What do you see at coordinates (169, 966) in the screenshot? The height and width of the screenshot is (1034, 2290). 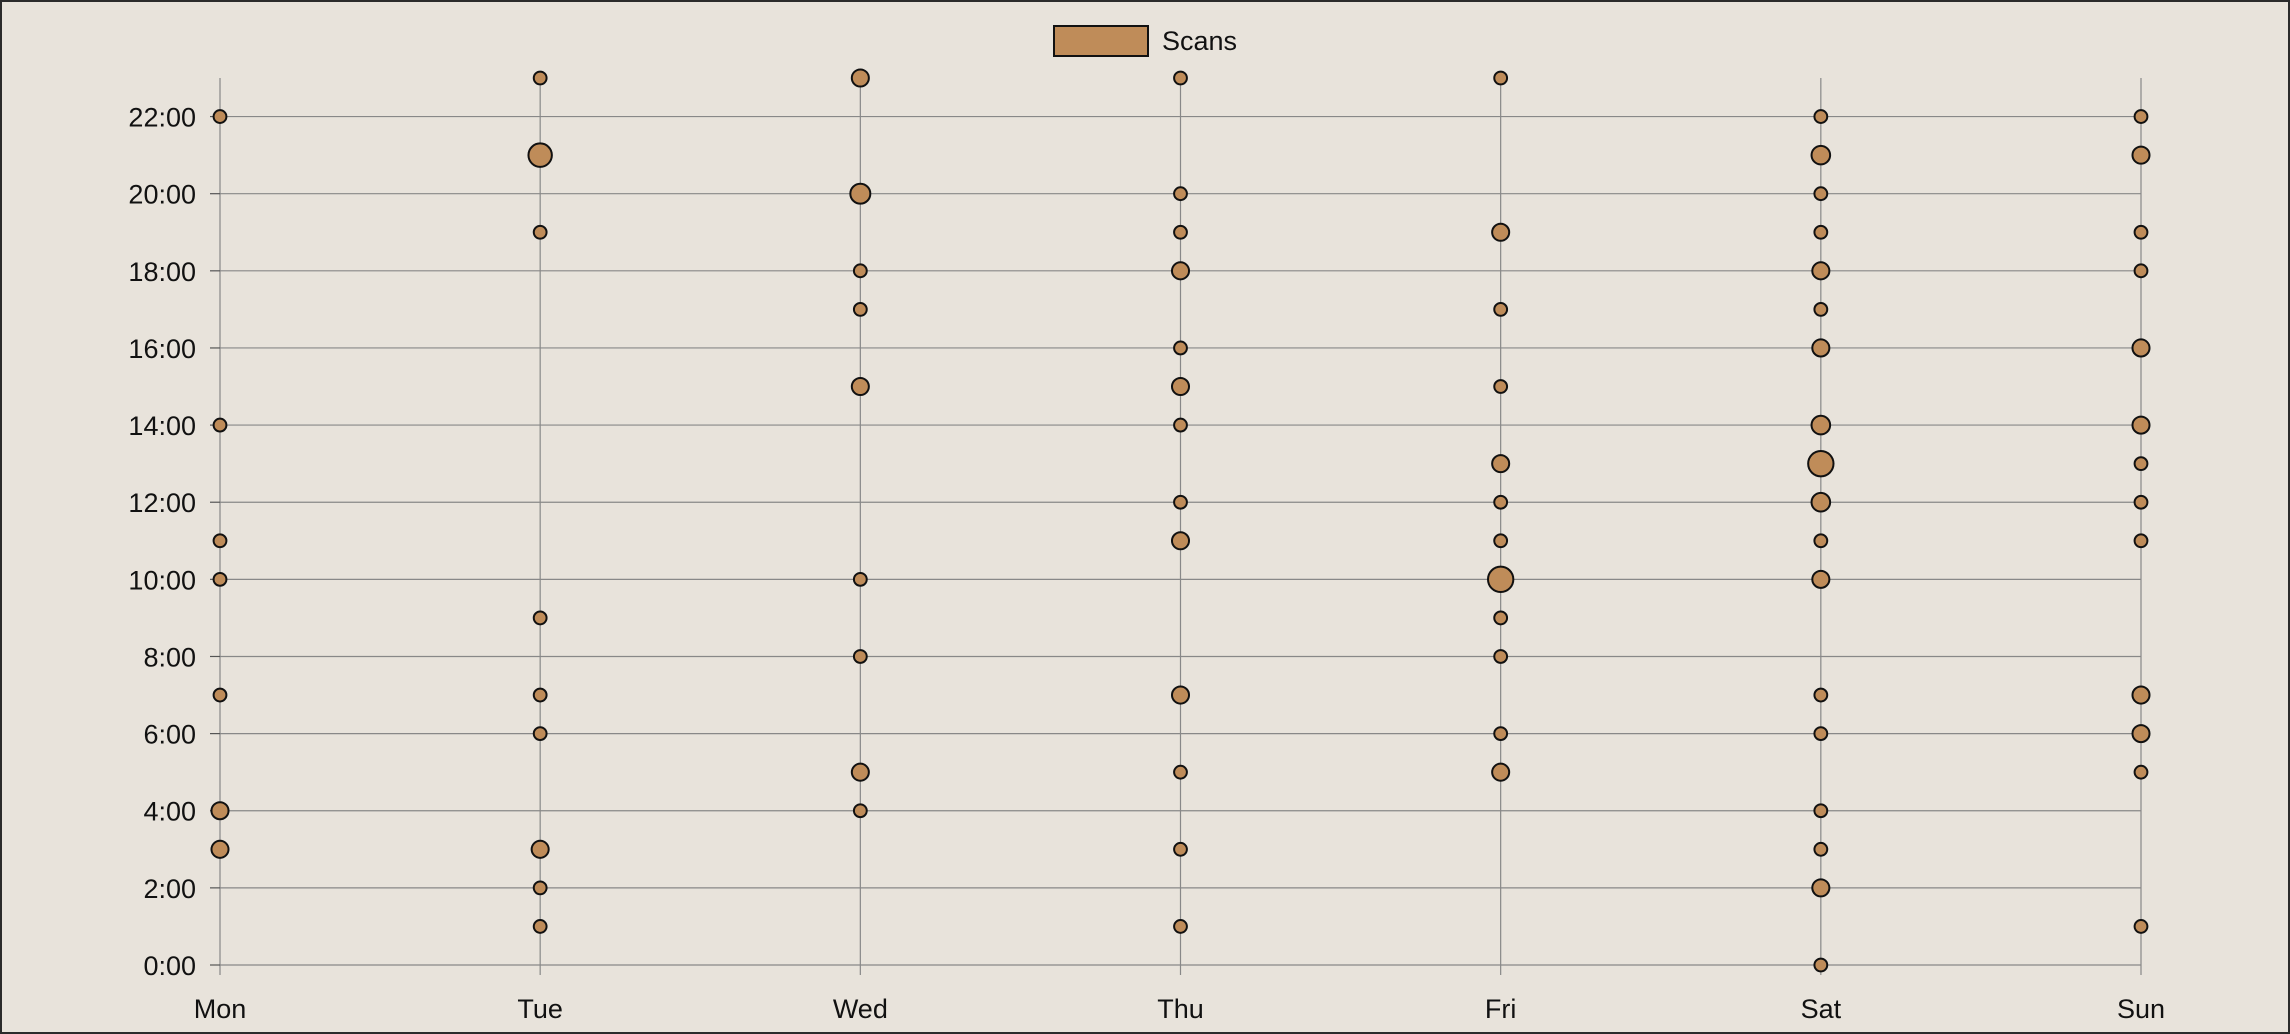 I see `y-tick-label: 0:00` at bounding box center [169, 966].